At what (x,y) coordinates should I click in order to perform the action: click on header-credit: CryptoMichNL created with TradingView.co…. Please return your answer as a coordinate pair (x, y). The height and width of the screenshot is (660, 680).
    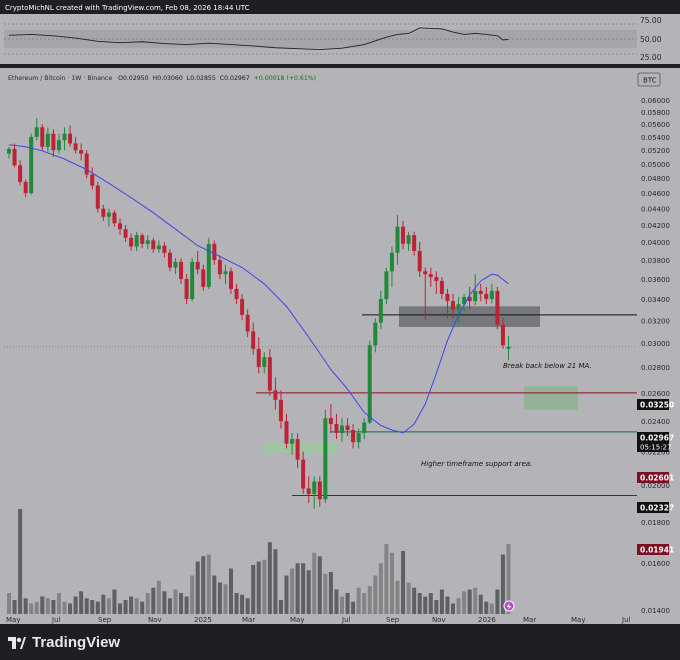
    Looking at the image, I should click on (127, 8).